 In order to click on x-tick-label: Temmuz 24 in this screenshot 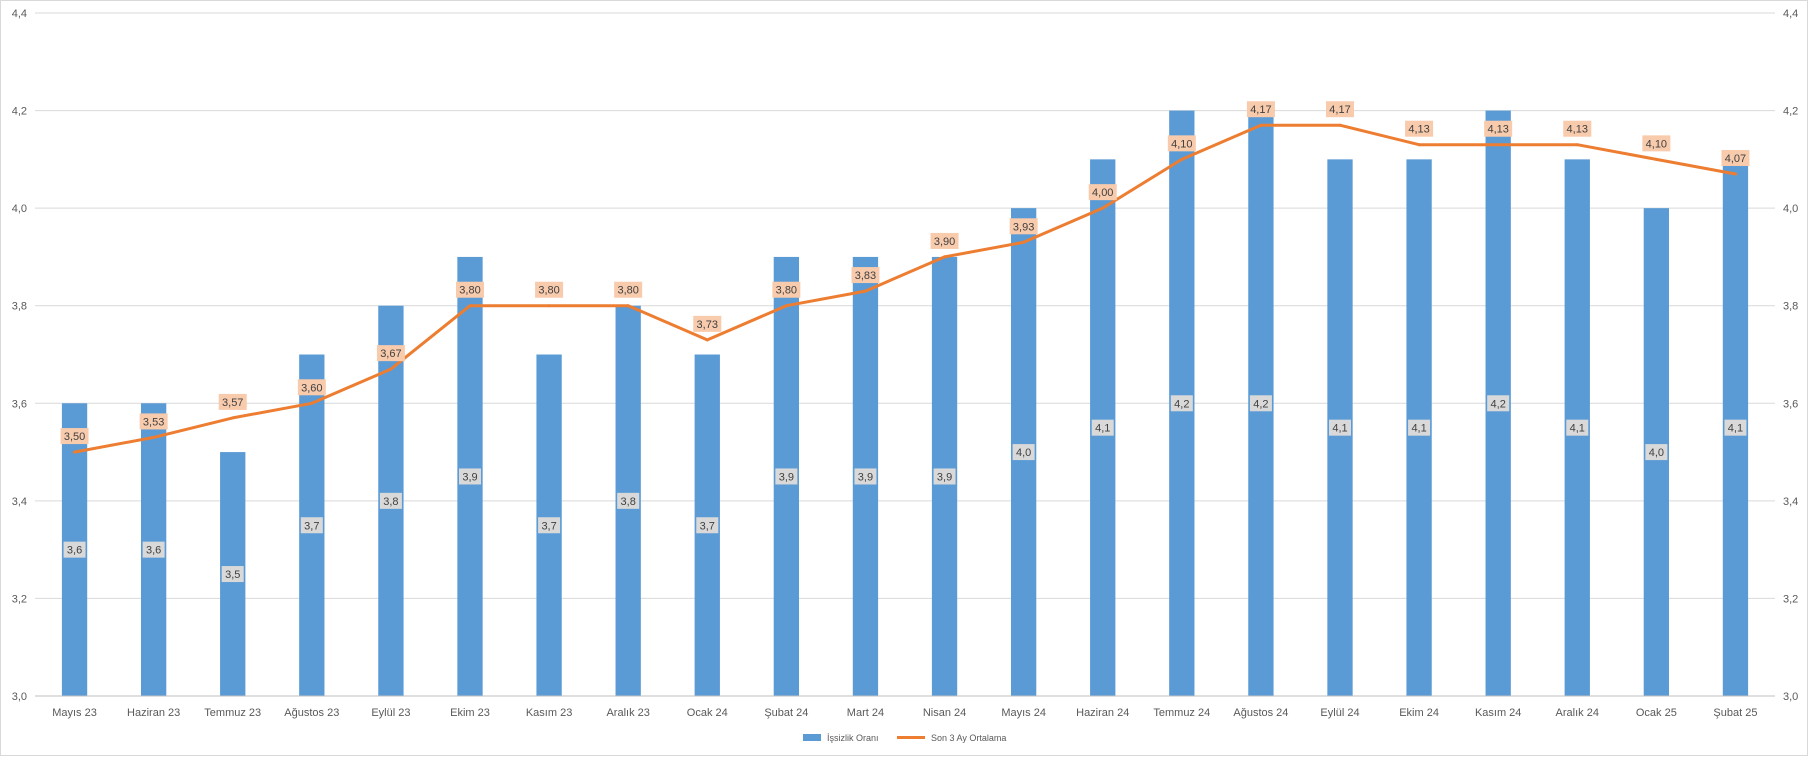, I will do `click(1181, 713)`.